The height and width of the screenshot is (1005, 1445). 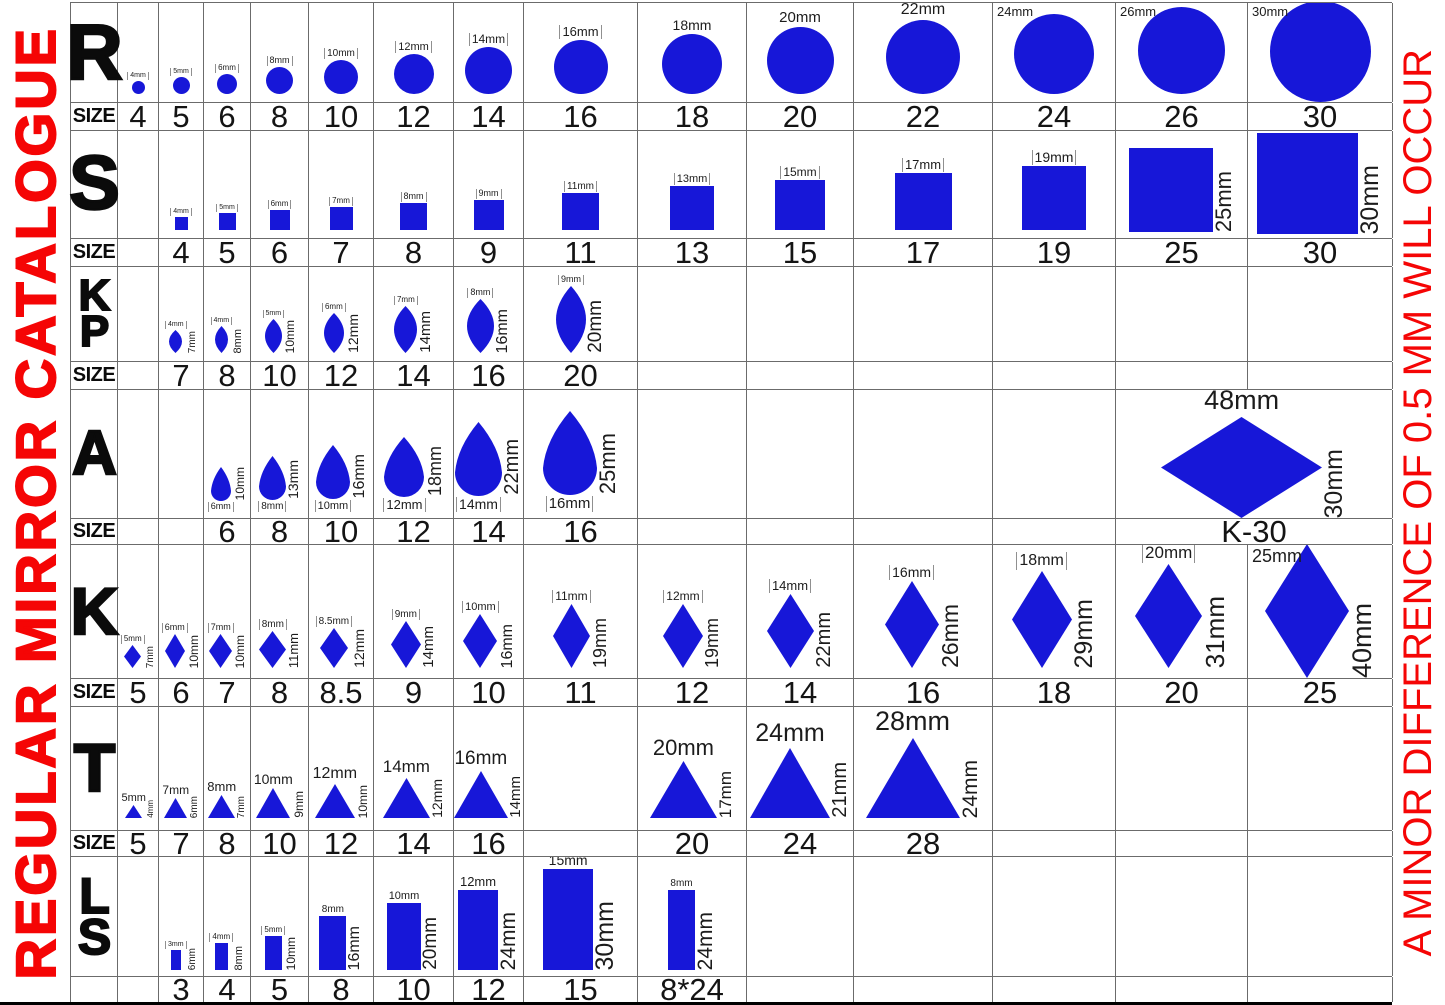 I want to click on size-value: 22, so click(x=923, y=116).